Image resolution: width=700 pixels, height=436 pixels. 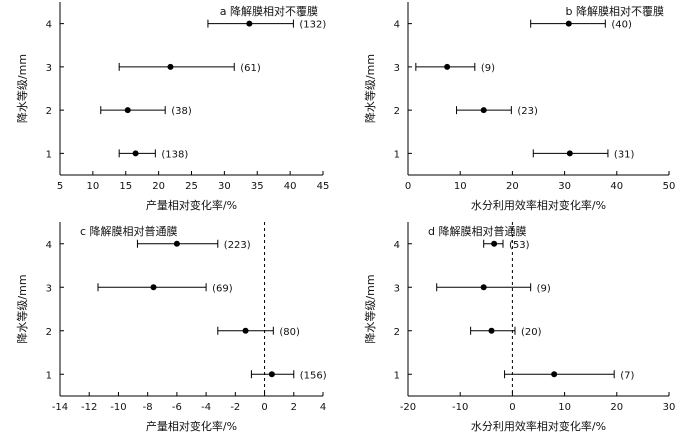 I want to click on x-tick-label: -2, so click(x=235, y=407).